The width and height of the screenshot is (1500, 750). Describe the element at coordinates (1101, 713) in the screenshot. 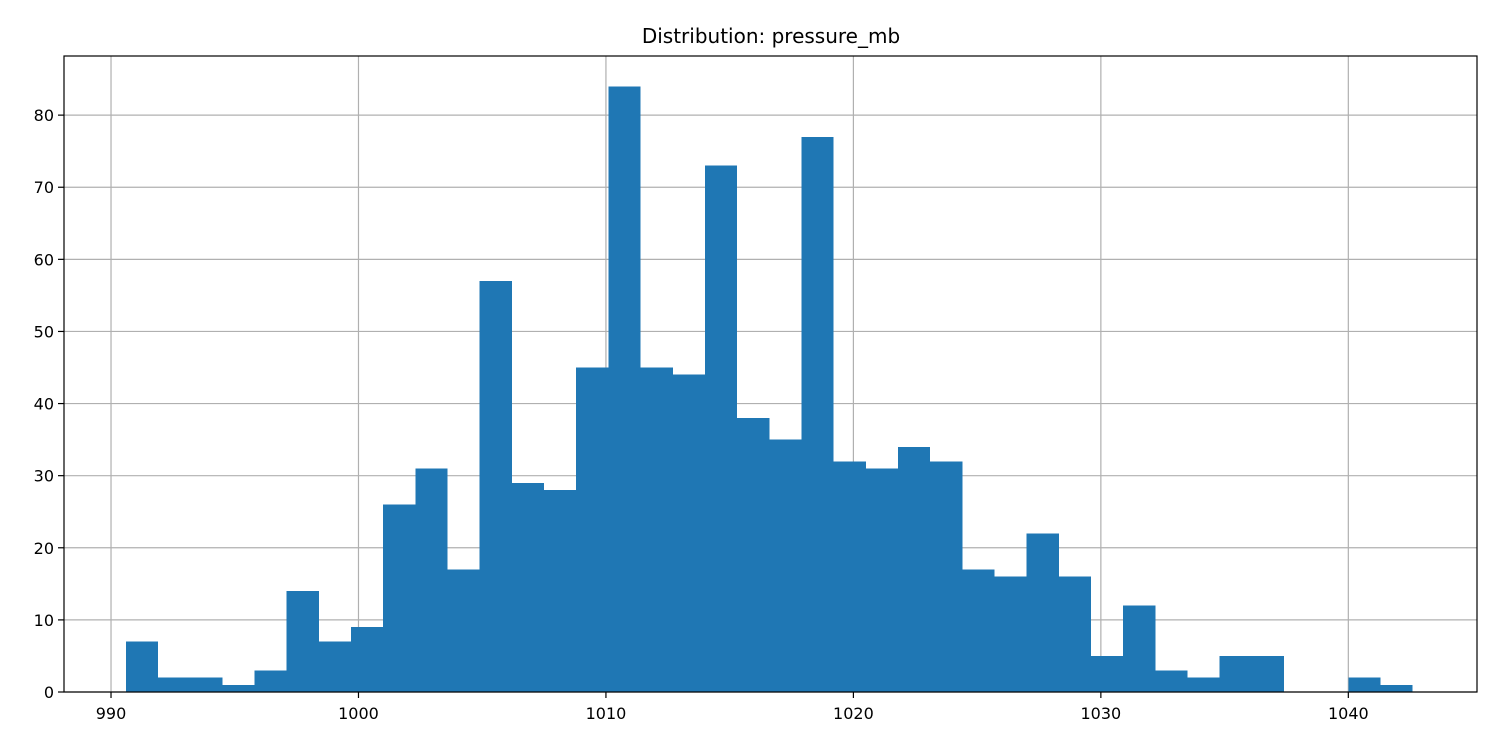

I see `x-tick-label: 1030` at that location.